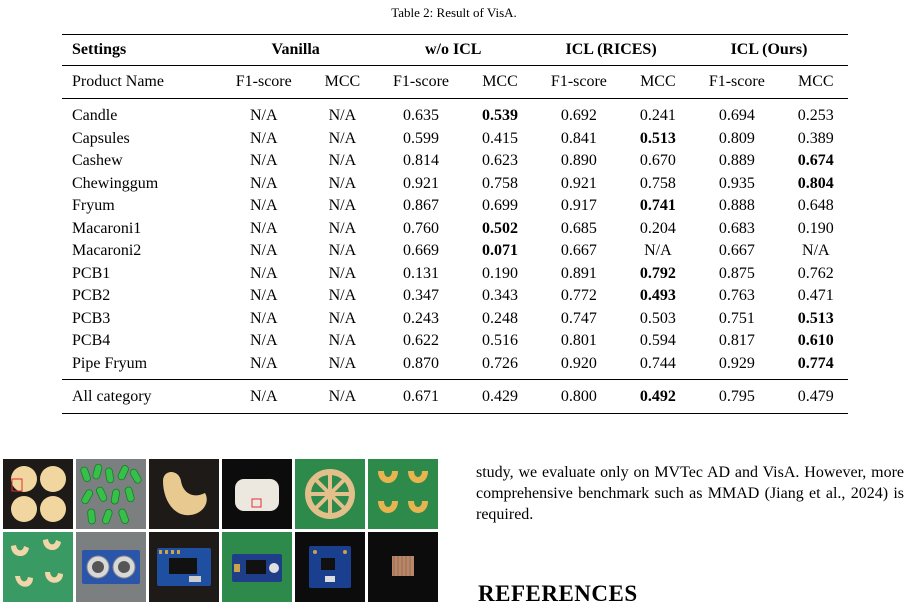 Image resolution: width=908 pixels, height=608 pixels. I want to click on row-name: Pipe Fryum, so click(110, 363).